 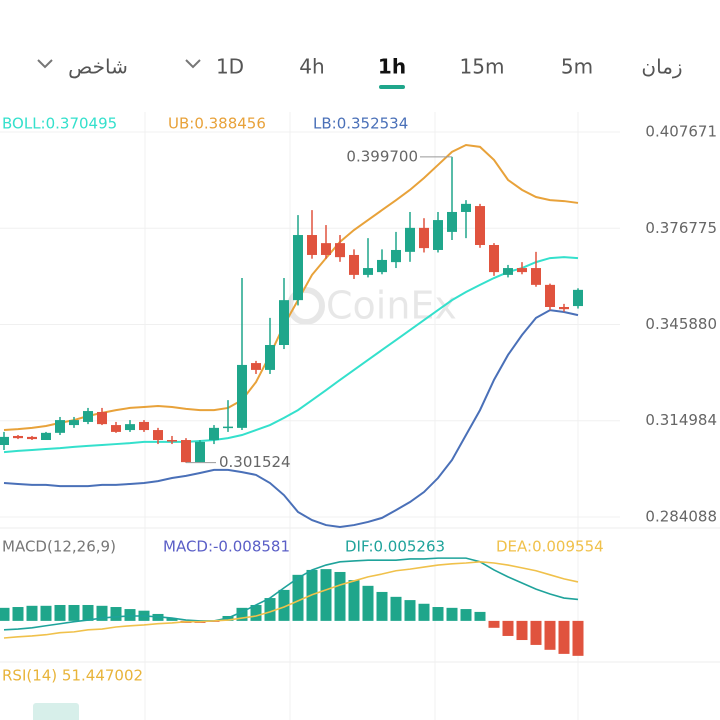 I want to click on y-tick-label: 0.376775, so click(x=681, y=228).